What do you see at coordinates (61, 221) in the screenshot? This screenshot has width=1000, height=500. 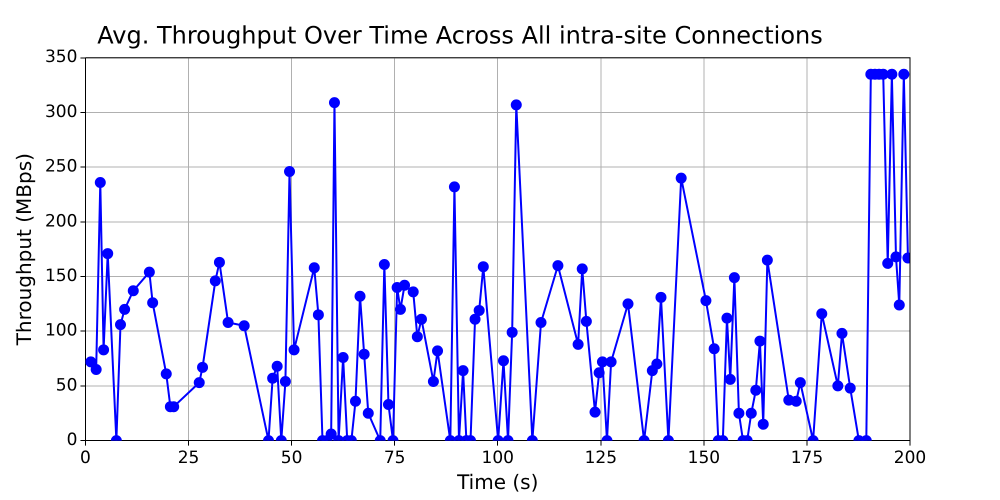 I see `y-tick-label: 200` at bounding box center [61, 221].